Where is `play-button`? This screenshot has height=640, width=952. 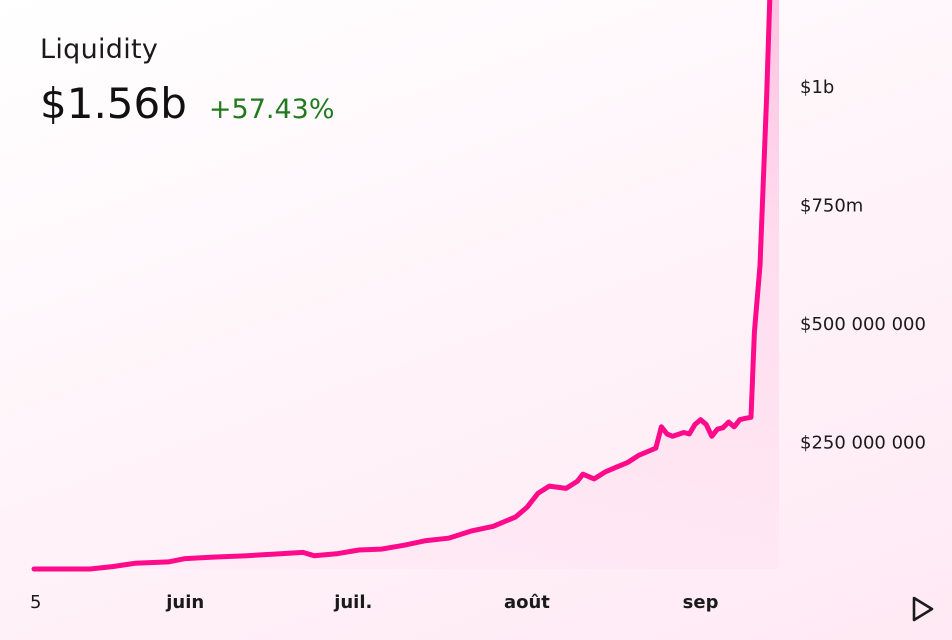 play-button is located at coordinates (923, 609).